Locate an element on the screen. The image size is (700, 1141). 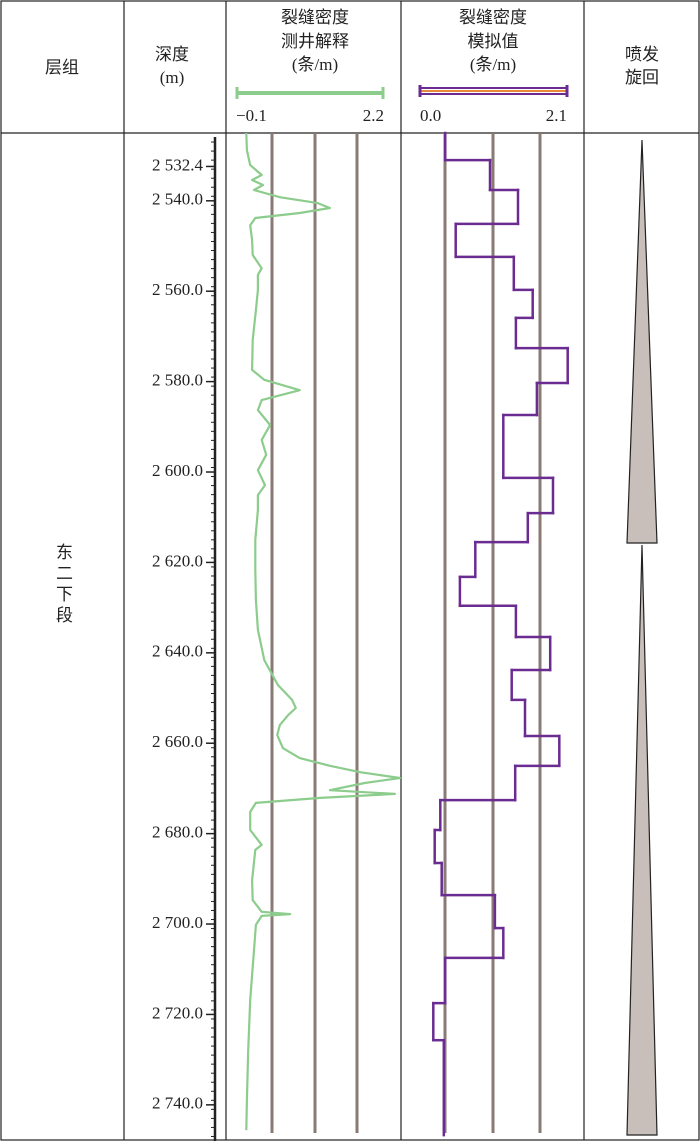
y-tick-label: 2 640.0 is located at coordinates (177, 651).